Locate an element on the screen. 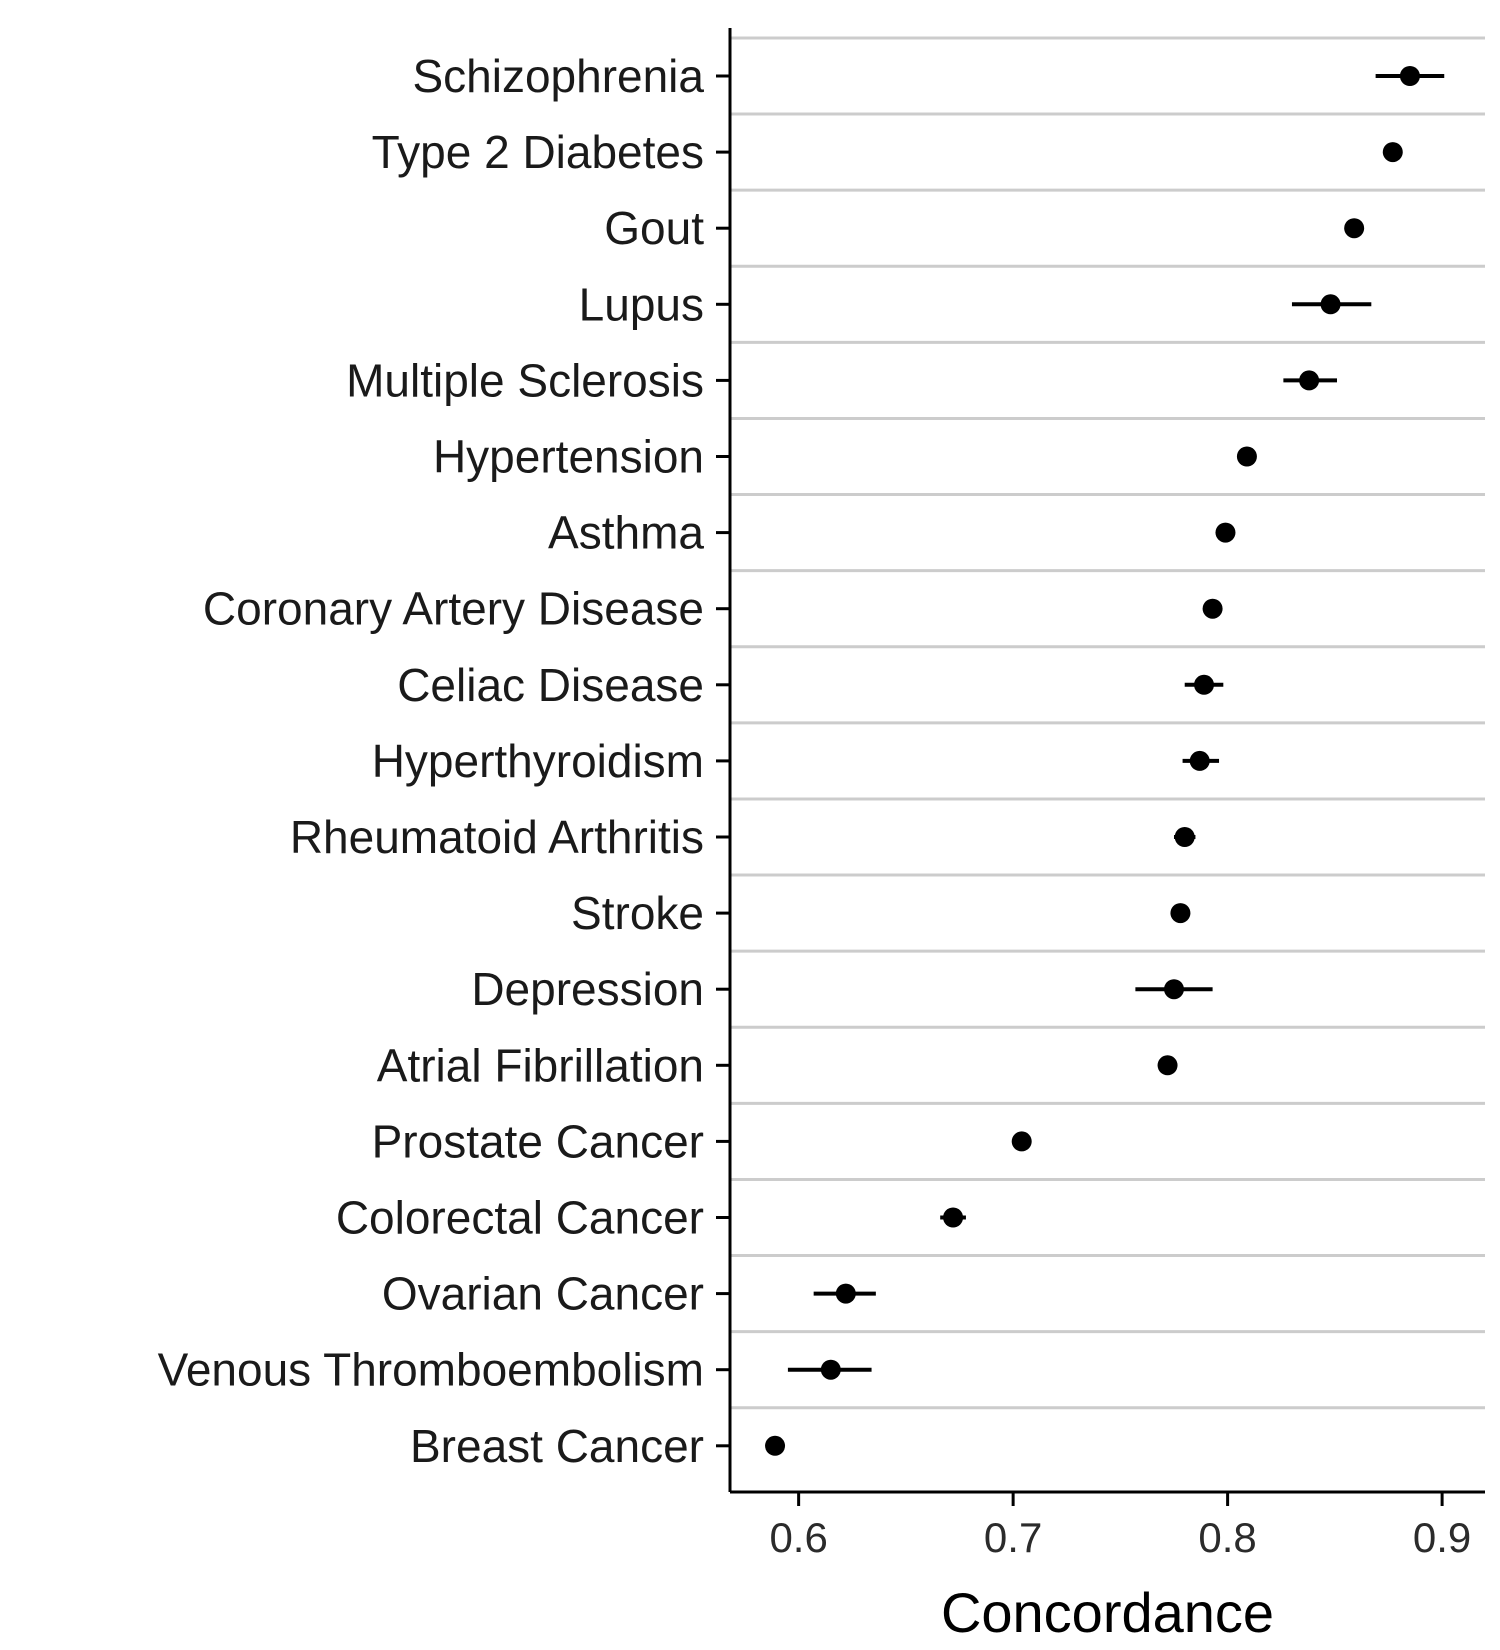  y-tick-label: Celiac Disease is located at coordinates (550, 685).